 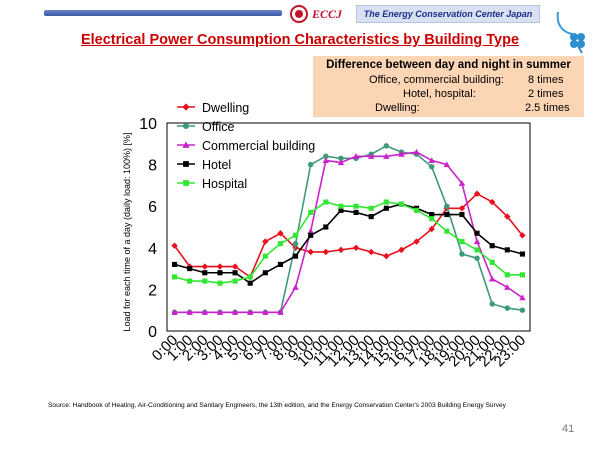 What do you see at coordinates (148, 124) in the screenshot?
I see `y-tick-label: 10` at bounding box center [148, 124].